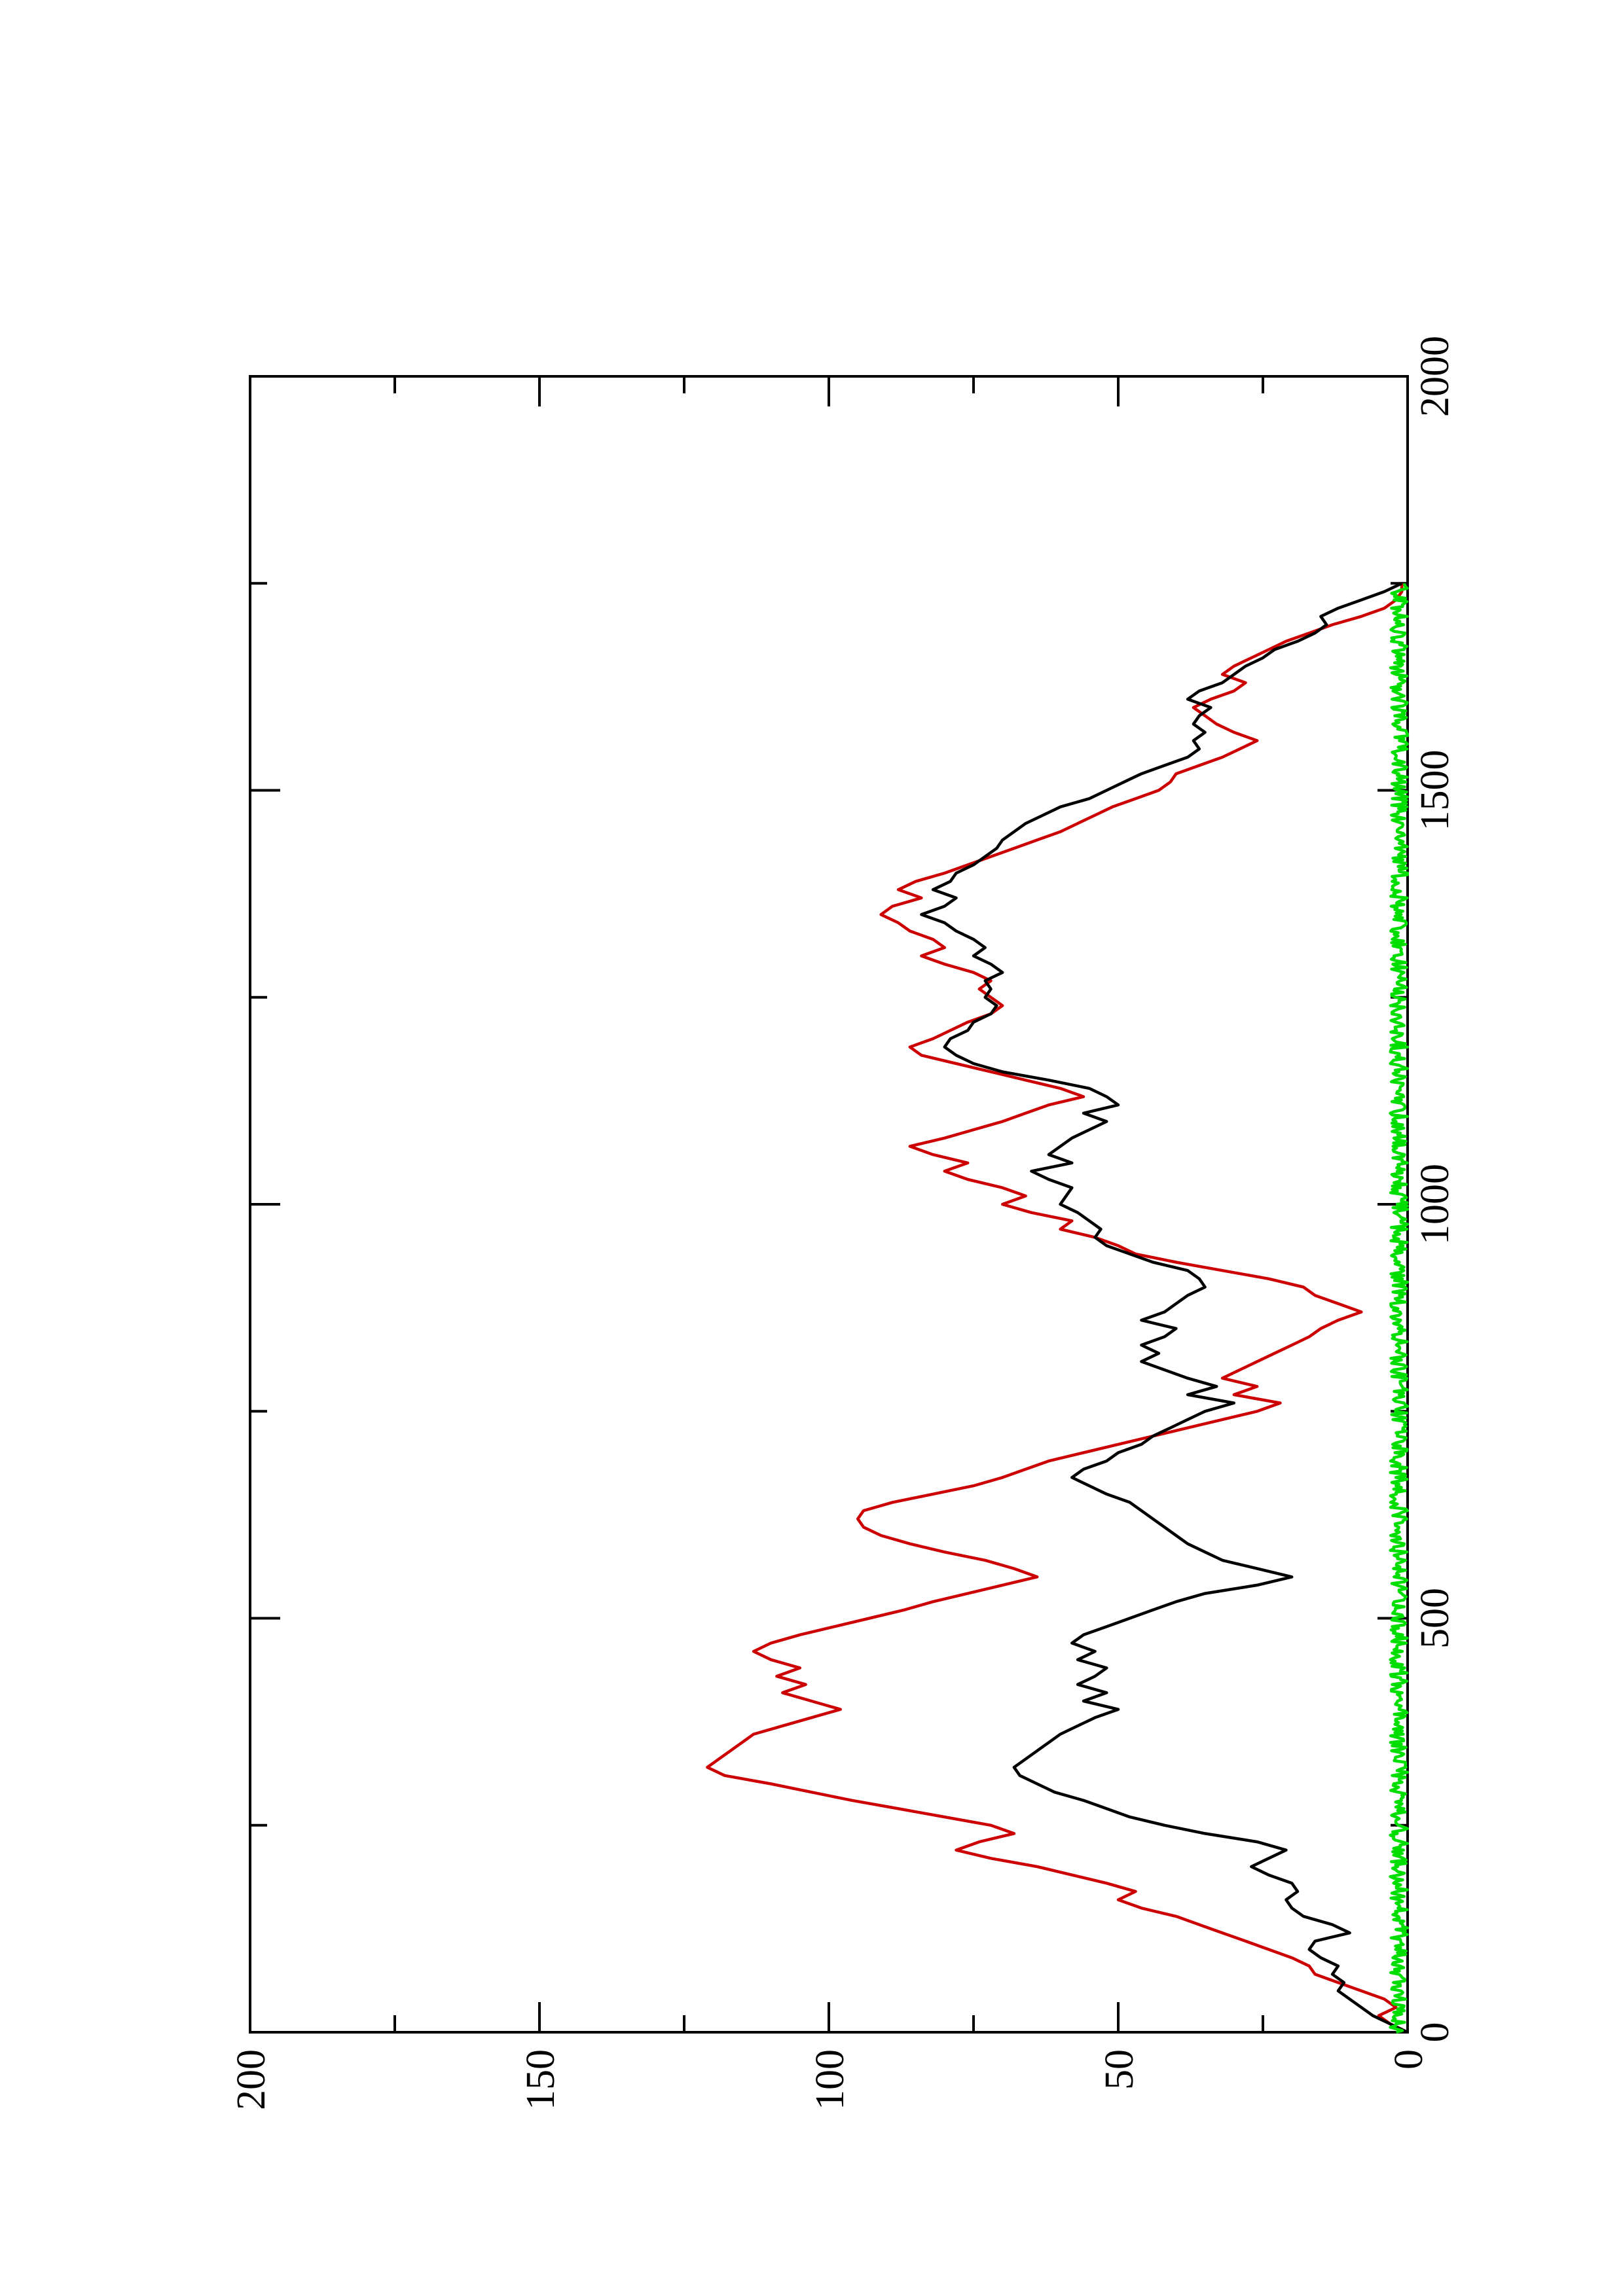 Image resolution: width=1623 pixels, height=2296 pixels. What do you see at coordinates (1435, 1204) in the screenshot?
I see `x-tick-label: 1000` at bounding box center [1435, 1204].